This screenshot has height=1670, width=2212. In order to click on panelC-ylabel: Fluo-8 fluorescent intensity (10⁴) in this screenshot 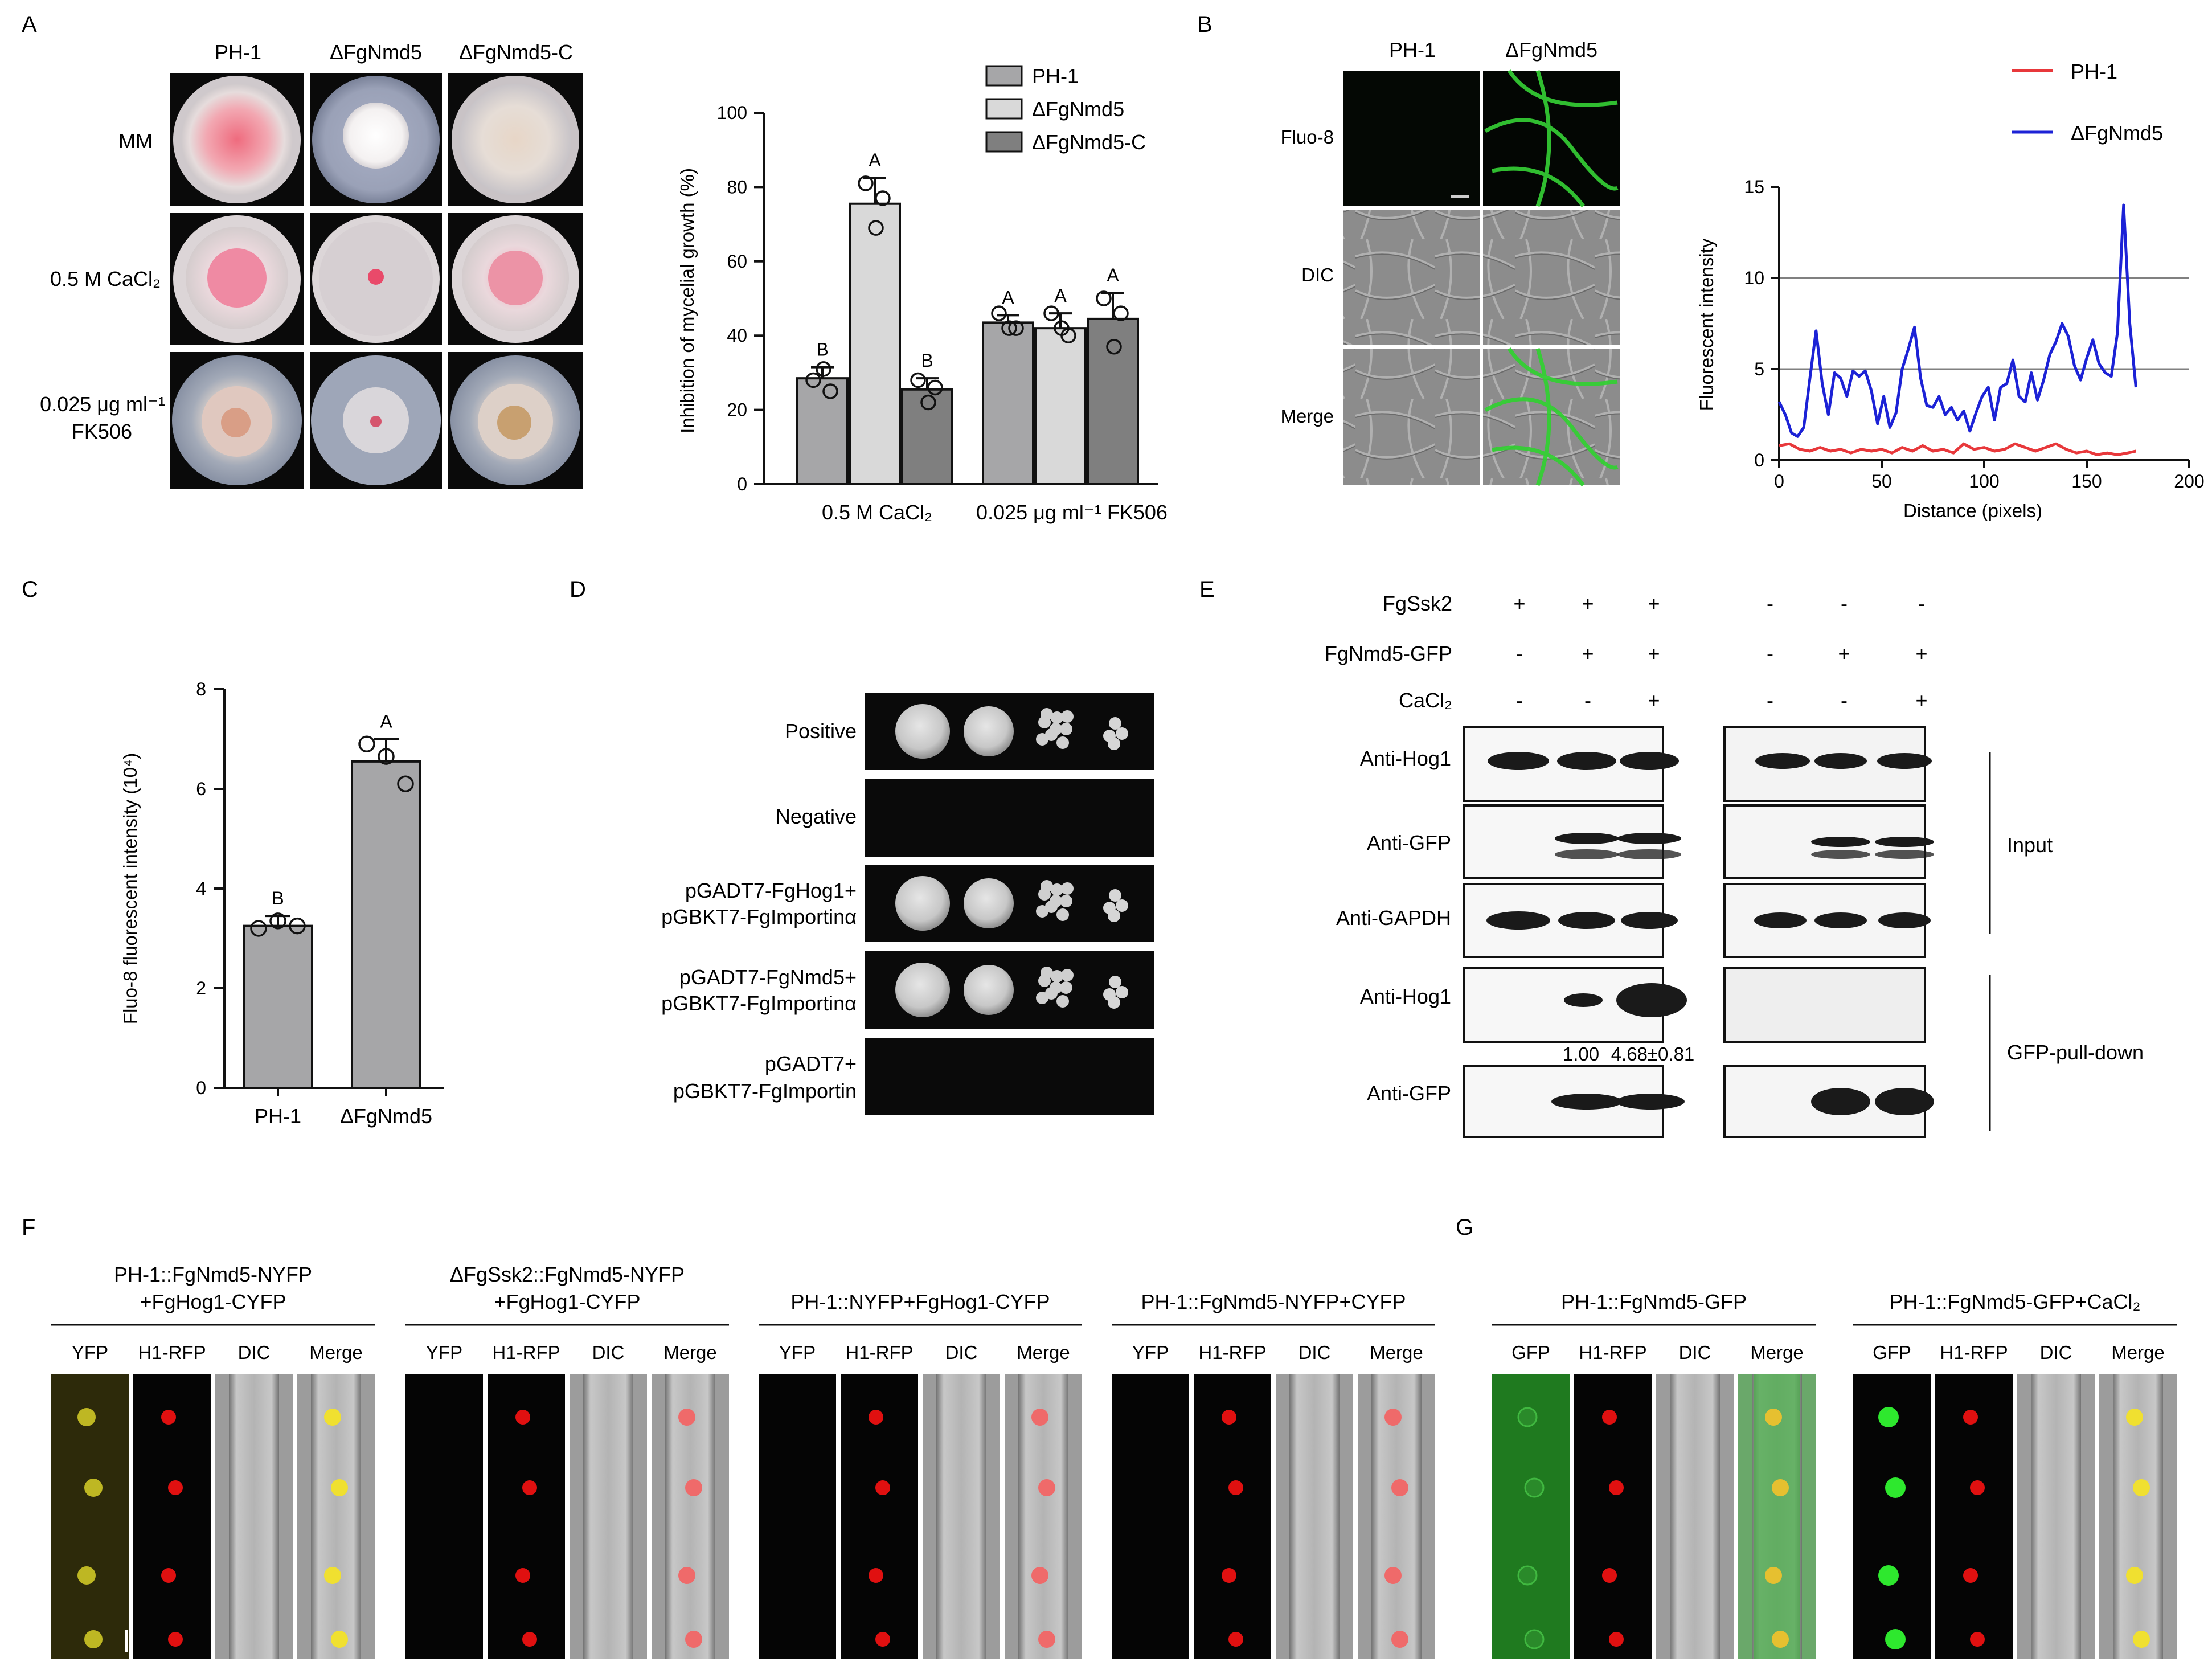, I will do `click(130, 888)`.